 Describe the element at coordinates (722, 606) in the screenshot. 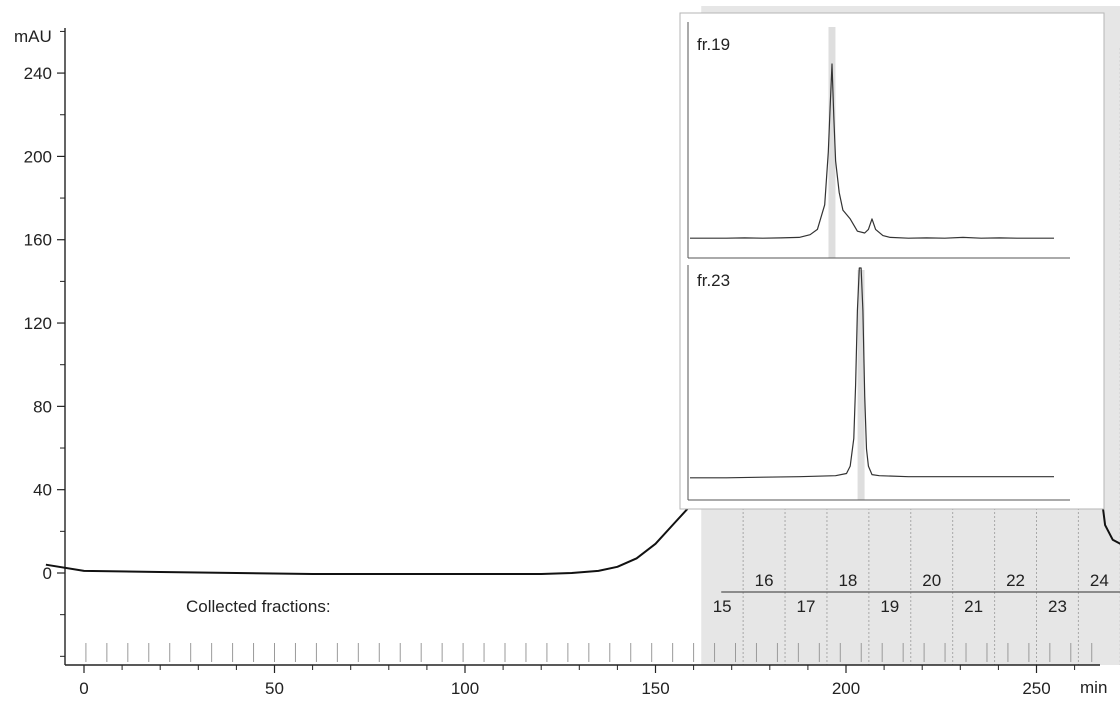

I see `fraction-label-15: 15` at that location.